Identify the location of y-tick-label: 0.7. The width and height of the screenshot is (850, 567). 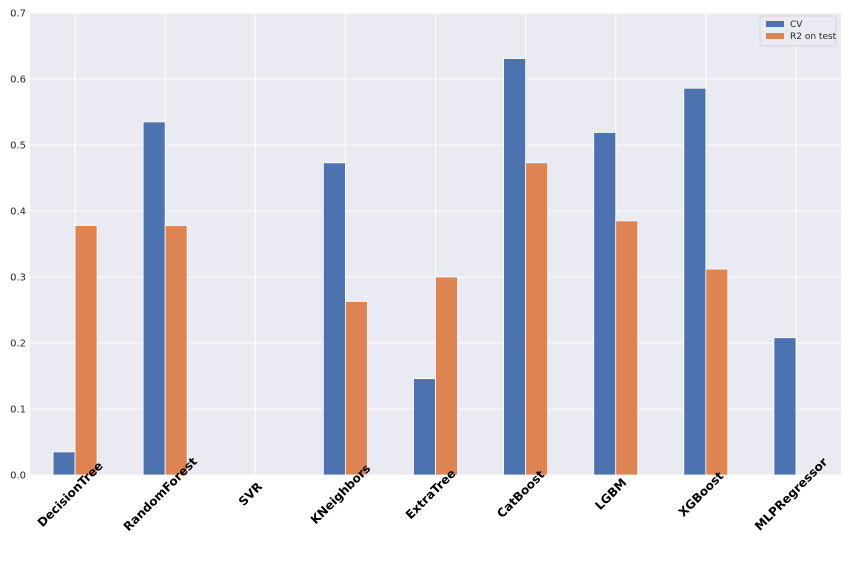
(18, 14).